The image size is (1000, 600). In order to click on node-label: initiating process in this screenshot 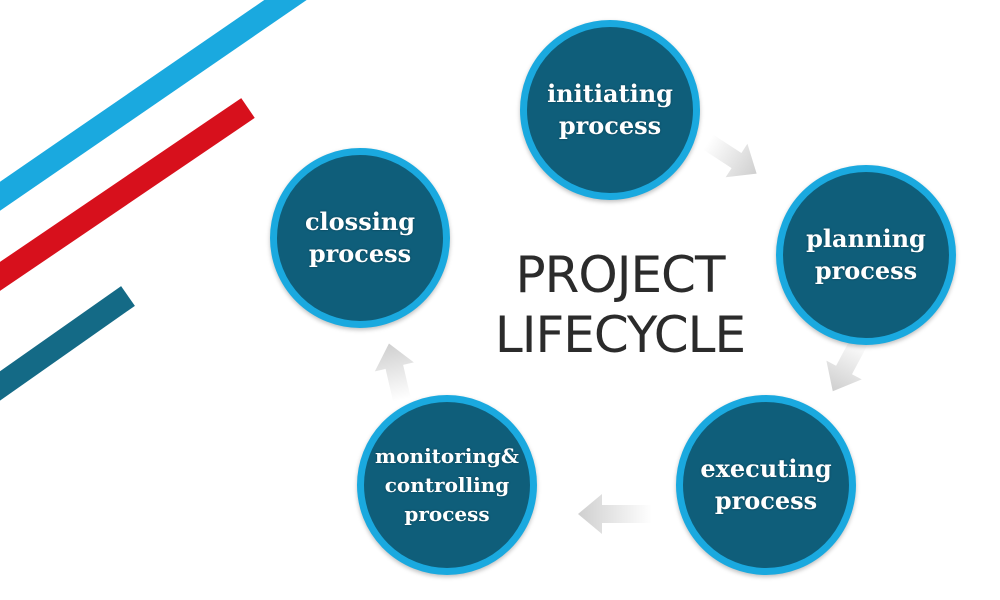, I will do `click(610, 109)`.